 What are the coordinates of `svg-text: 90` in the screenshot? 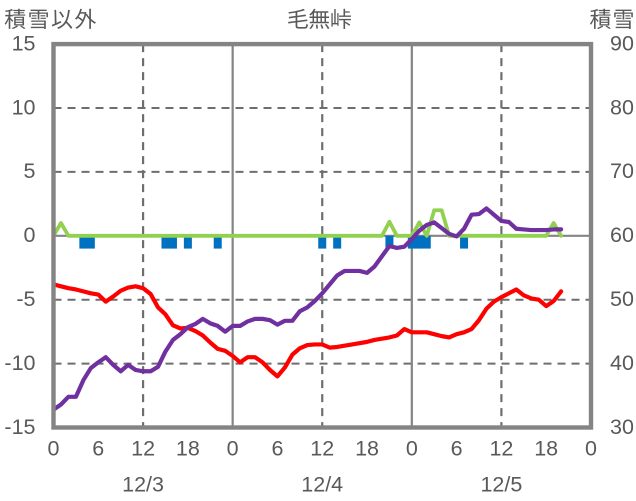 It's located at (622, 43).